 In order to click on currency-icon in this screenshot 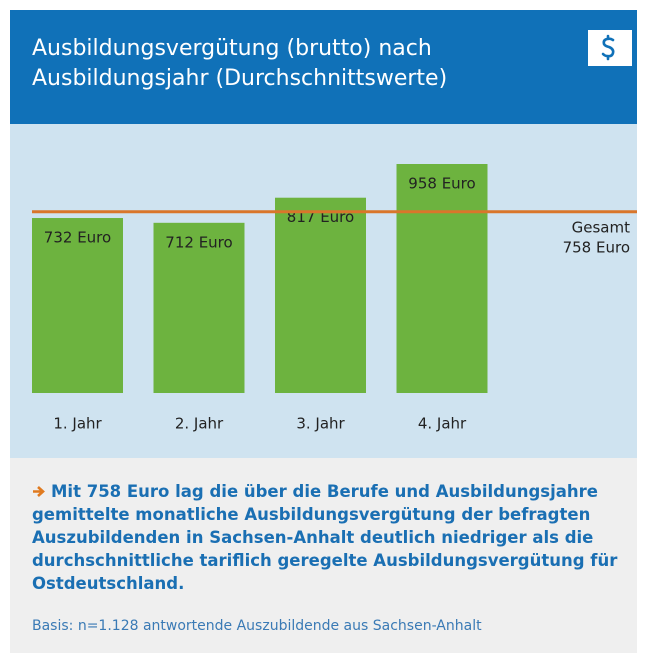, I will do `click(610, 48)`.